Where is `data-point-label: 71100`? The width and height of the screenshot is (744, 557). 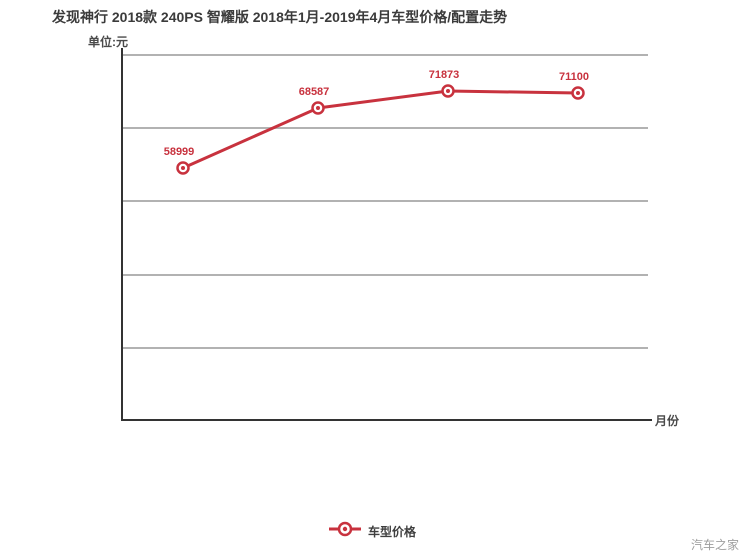 data-point-label: 71100 is located at coordinates (574, 77).